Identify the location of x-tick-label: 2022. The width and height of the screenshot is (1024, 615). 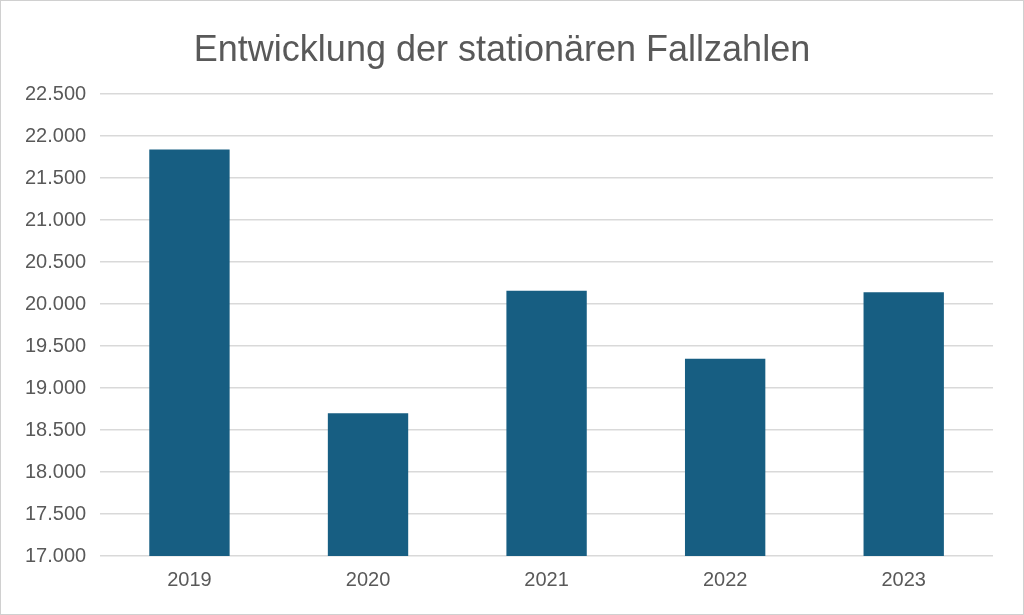
(725, 578).